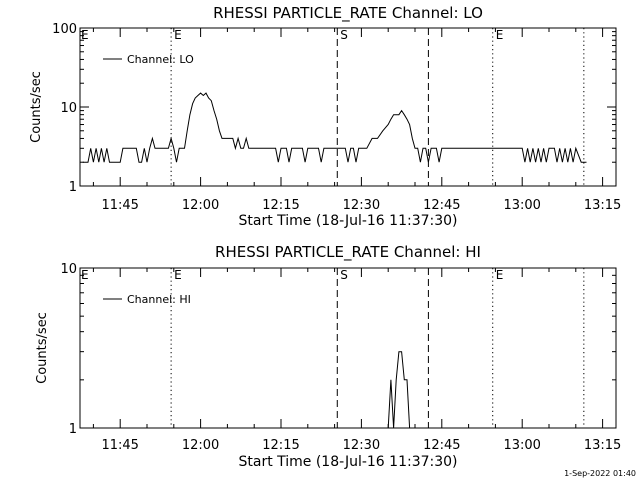 The width and height of the screenshot is (640, 485). Describe the element at coordinates (600, 473) in the screenshot. I see `footer-timestamp: 1-Sep-2022 01:40` at that location.